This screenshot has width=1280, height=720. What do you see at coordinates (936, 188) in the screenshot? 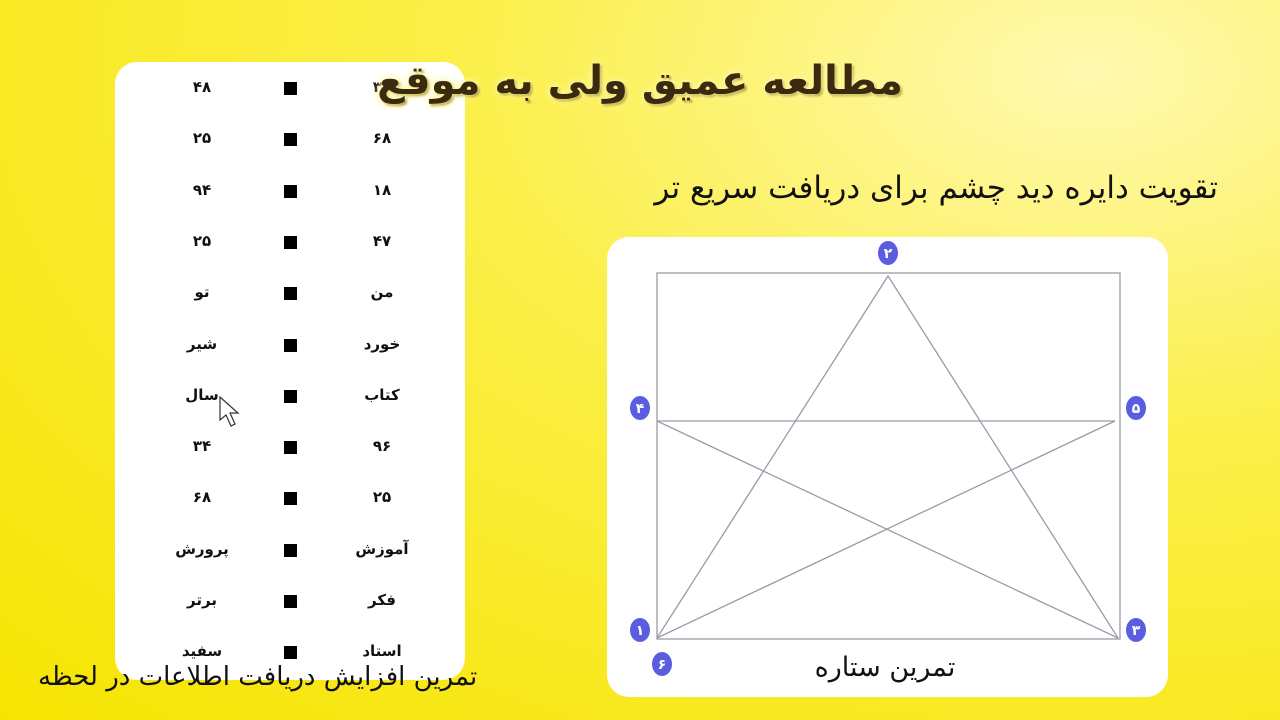
I see `subtitle: تقویت دایره دید چشم برای دریافت سریع تر` at bounding box center [936, 188].